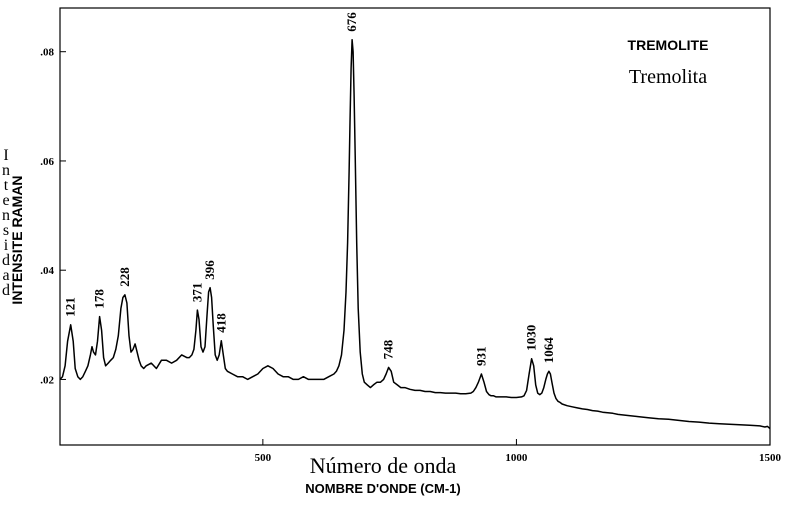 Image resolution: width=800 pixels, height=509 pixels. What do you see at coordinates (124, 277) in the screenshot?
I see `peak-label: 228` at bounding box center [124, 277].